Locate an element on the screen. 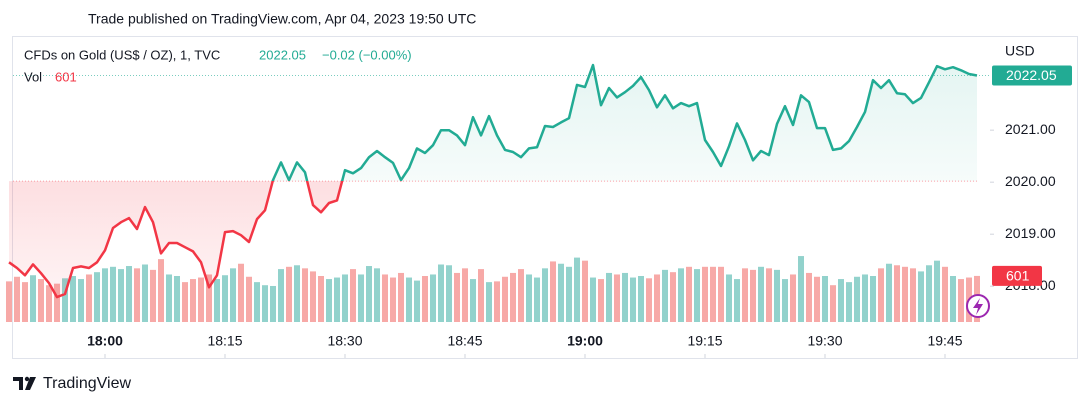 The image size is (1090, 407). brand-name: TradingView is located at coordinates (87, 383).